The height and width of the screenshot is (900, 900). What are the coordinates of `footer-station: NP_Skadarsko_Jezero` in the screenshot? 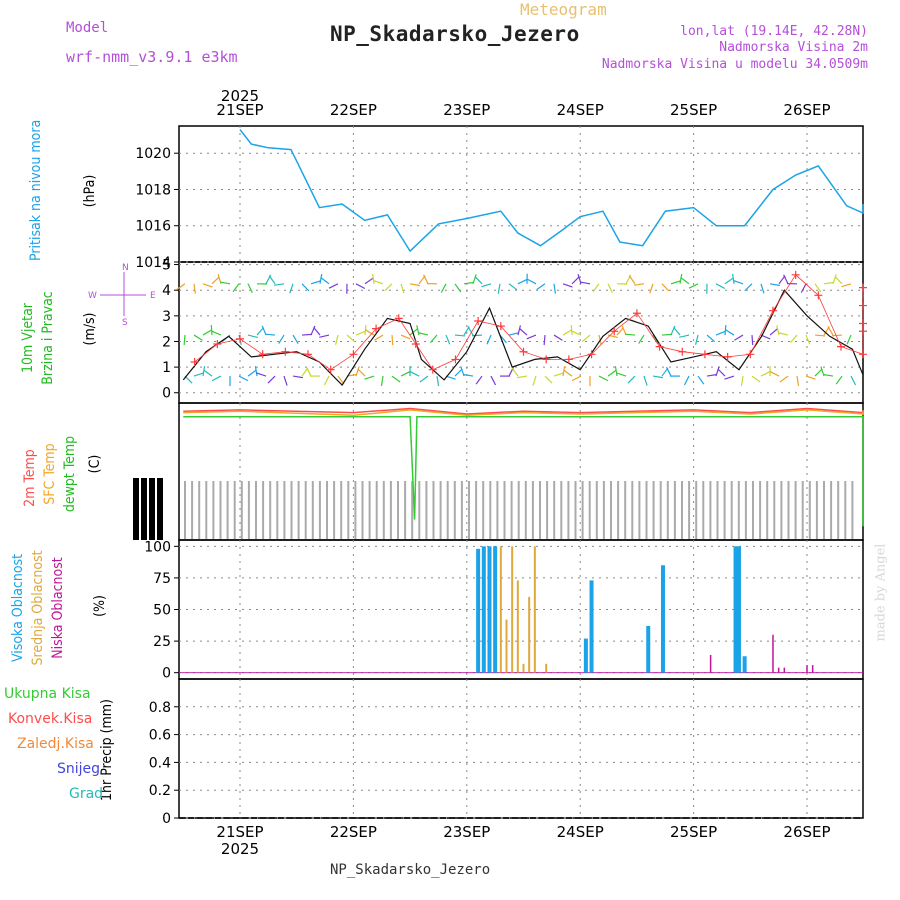 It's located at (410, 870).